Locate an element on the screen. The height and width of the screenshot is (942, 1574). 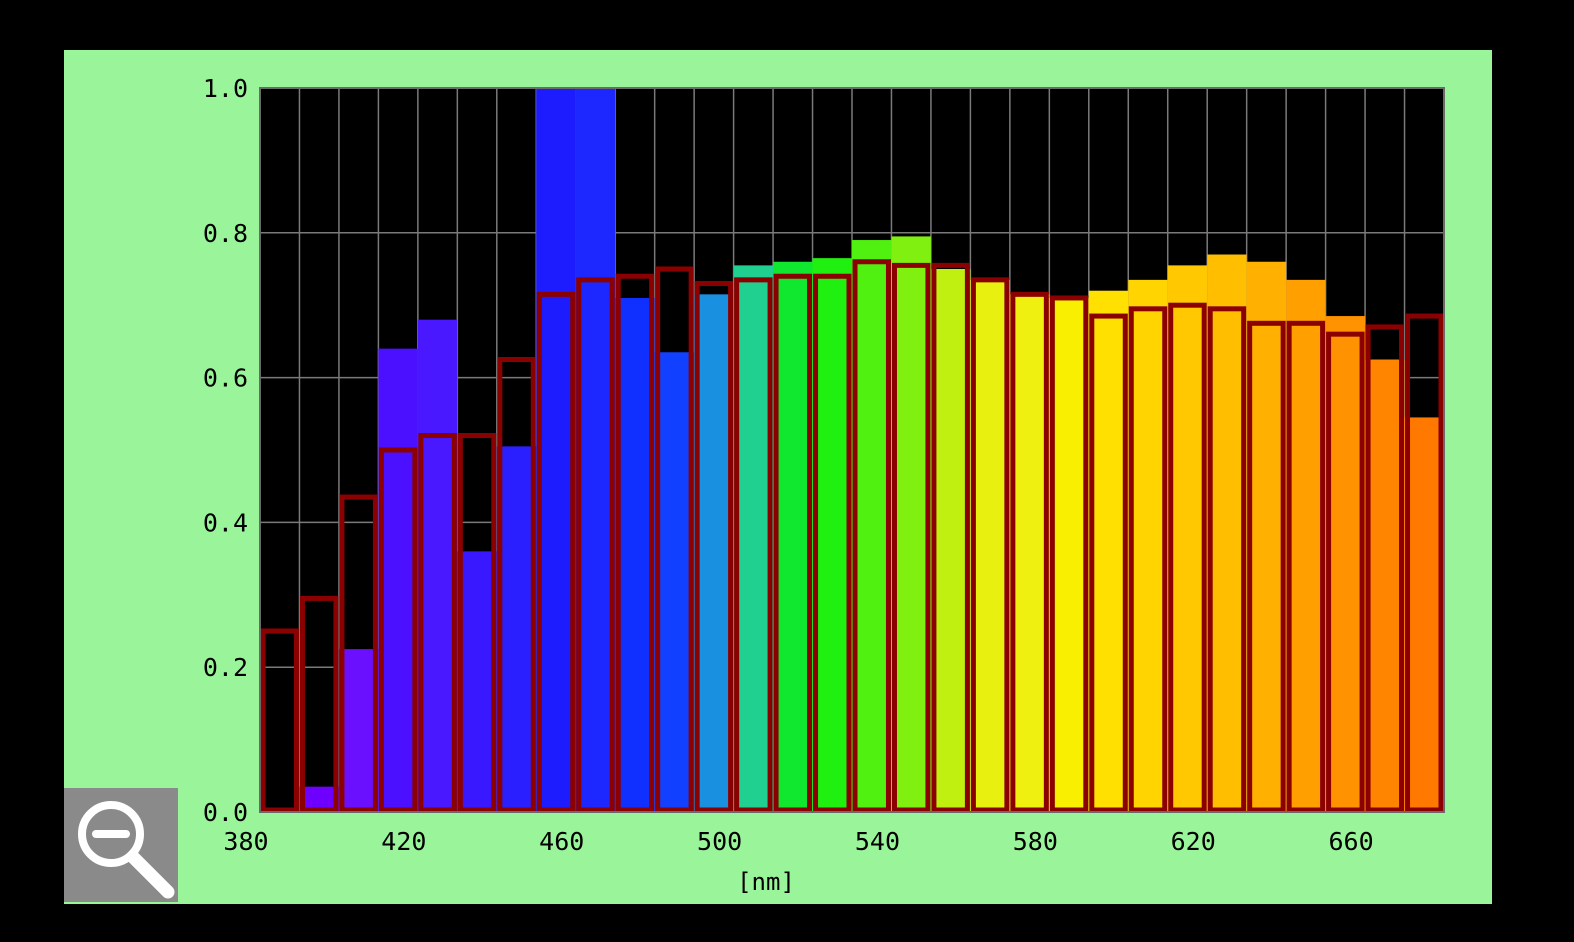
x-tick-label: 620 is located at coordinates (1193, 841).